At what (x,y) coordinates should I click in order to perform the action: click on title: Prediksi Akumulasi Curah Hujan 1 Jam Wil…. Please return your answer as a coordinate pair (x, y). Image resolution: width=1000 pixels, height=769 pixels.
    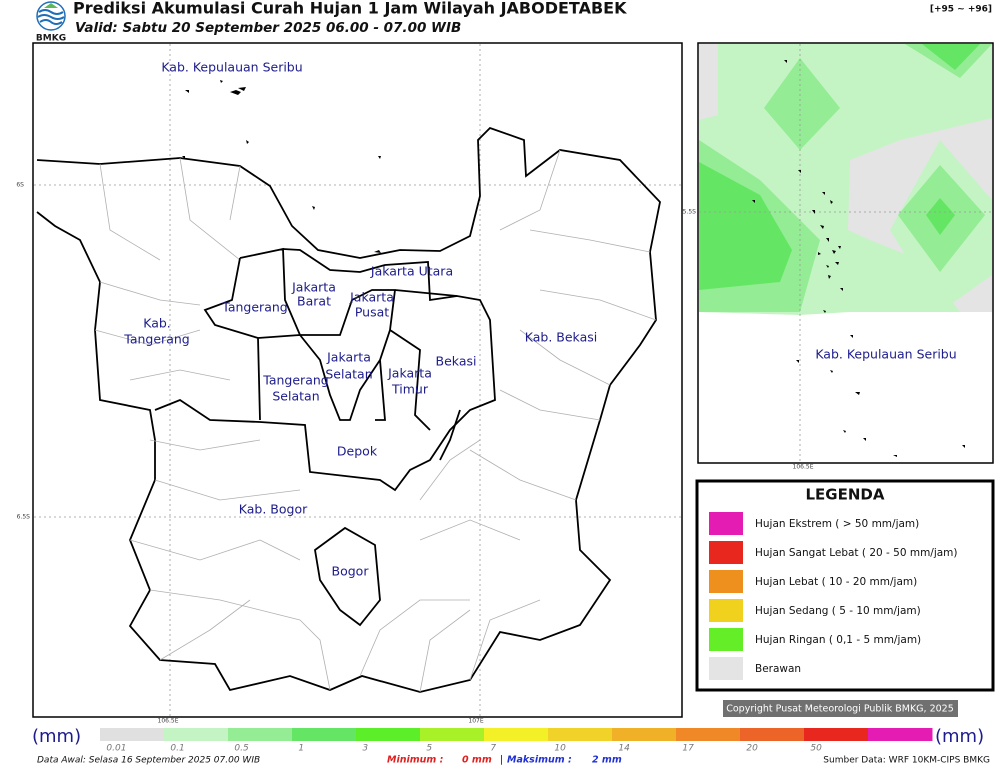
    Looking at the image, I should click on (350, 9).